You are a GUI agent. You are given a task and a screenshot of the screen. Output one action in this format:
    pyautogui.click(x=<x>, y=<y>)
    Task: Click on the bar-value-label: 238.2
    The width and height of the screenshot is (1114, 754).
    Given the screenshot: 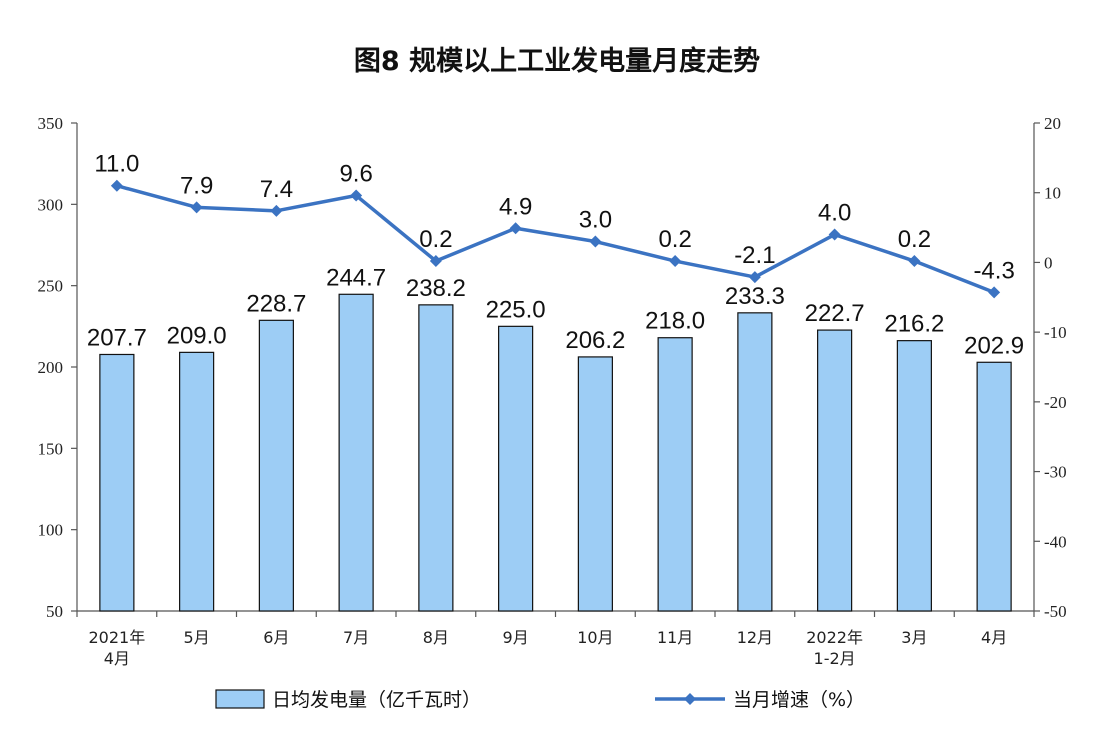 What is the action you would take?
    pyautogui.click(x=436, y=288)
    